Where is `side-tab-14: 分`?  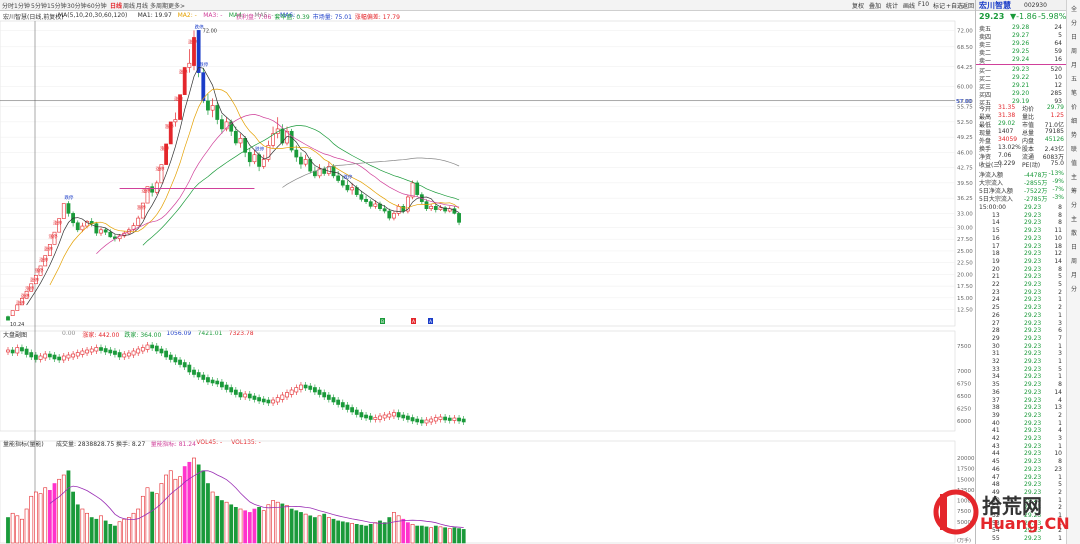 side-tab-14: 分 is located at coordinates (1073, 205).